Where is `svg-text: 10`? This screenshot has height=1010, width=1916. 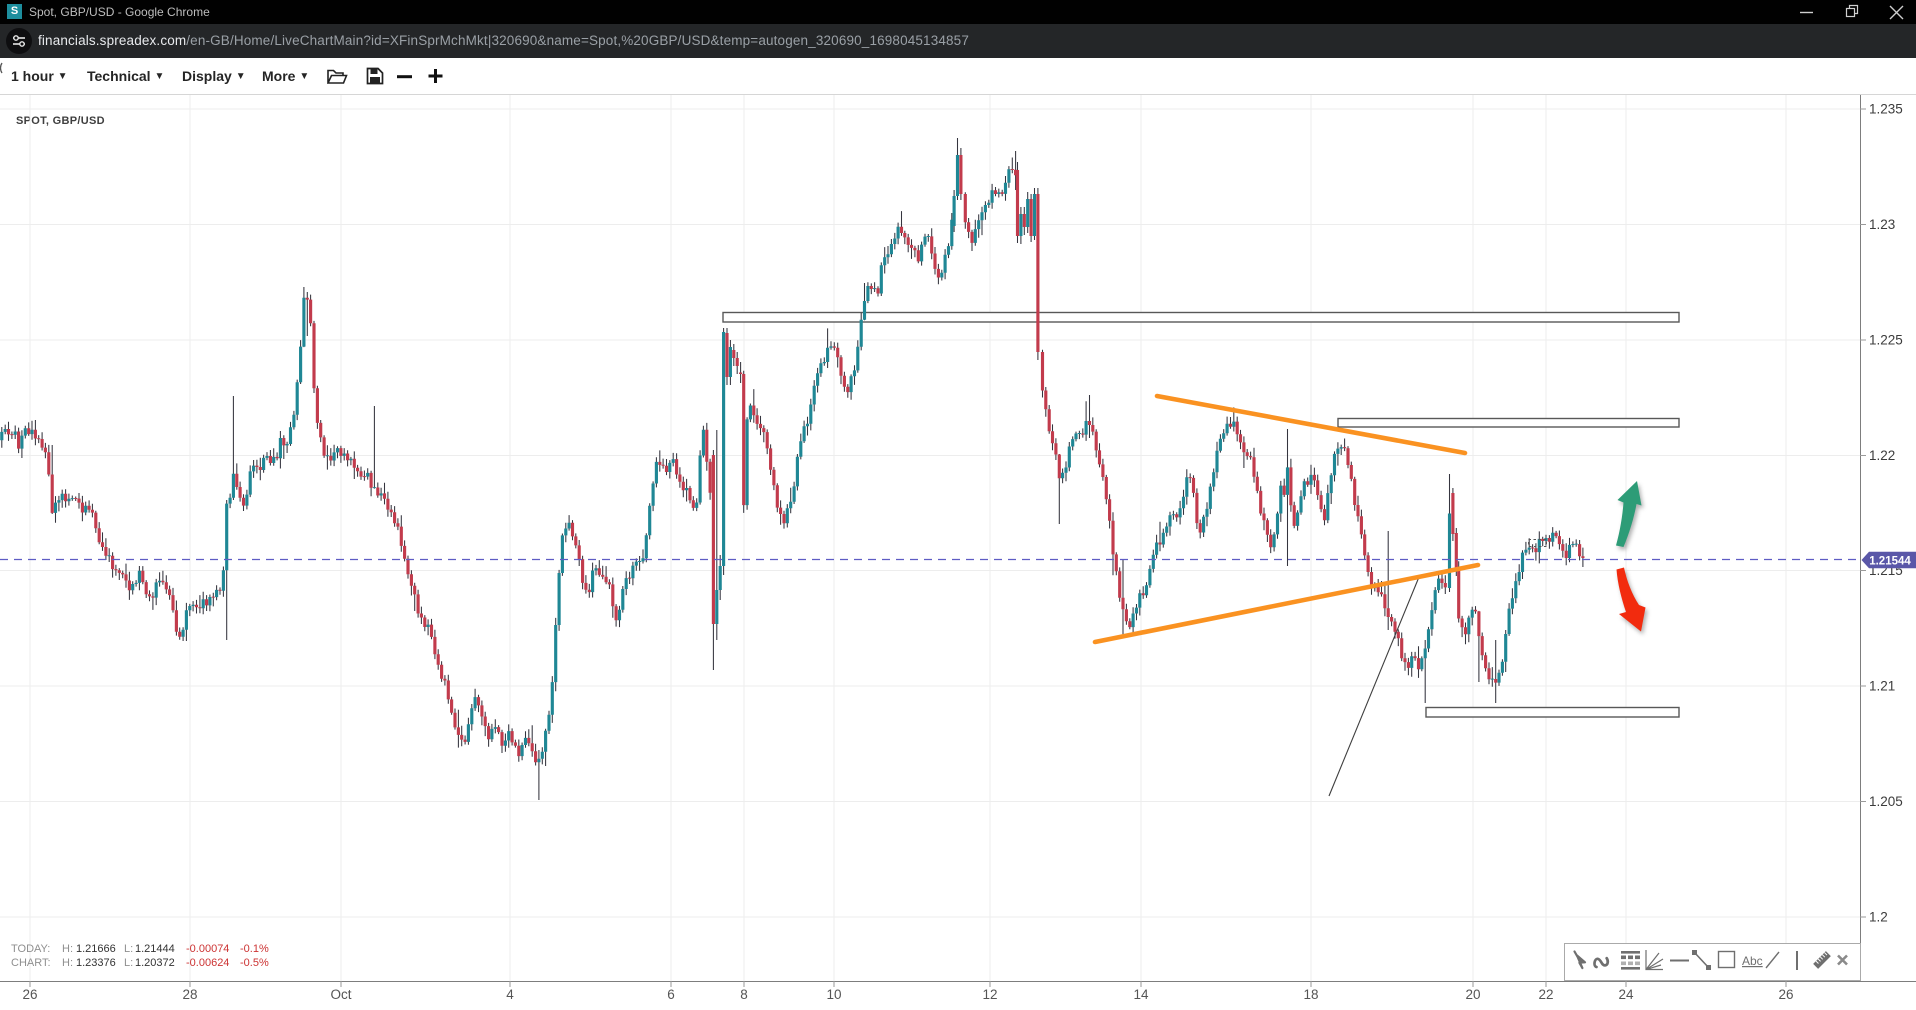 svg-text: 10 is located at coordinates (833, 994).